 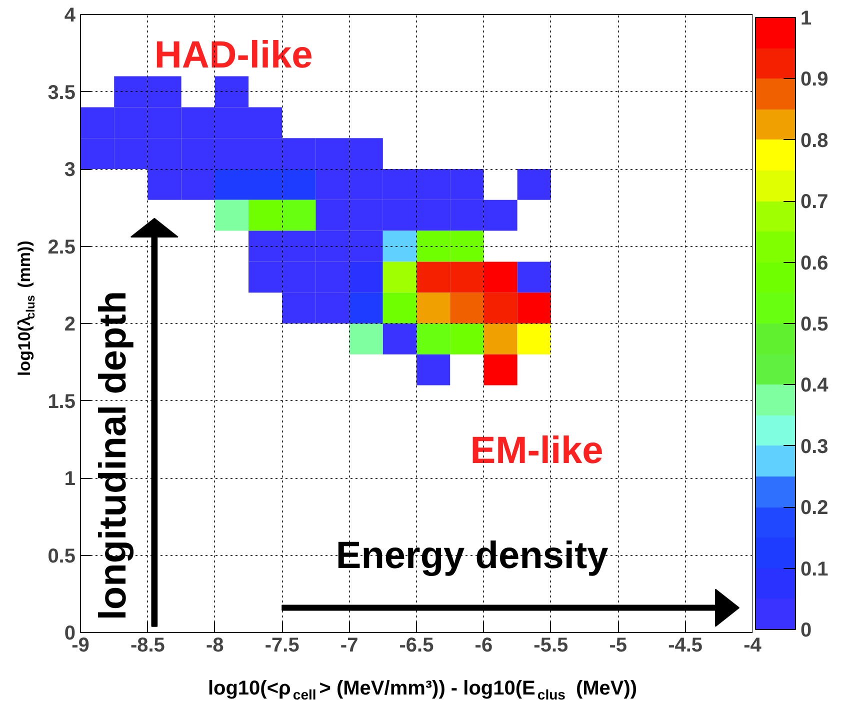 I want to click on y-tick-label: 2.5, so click(x=62, y=247).